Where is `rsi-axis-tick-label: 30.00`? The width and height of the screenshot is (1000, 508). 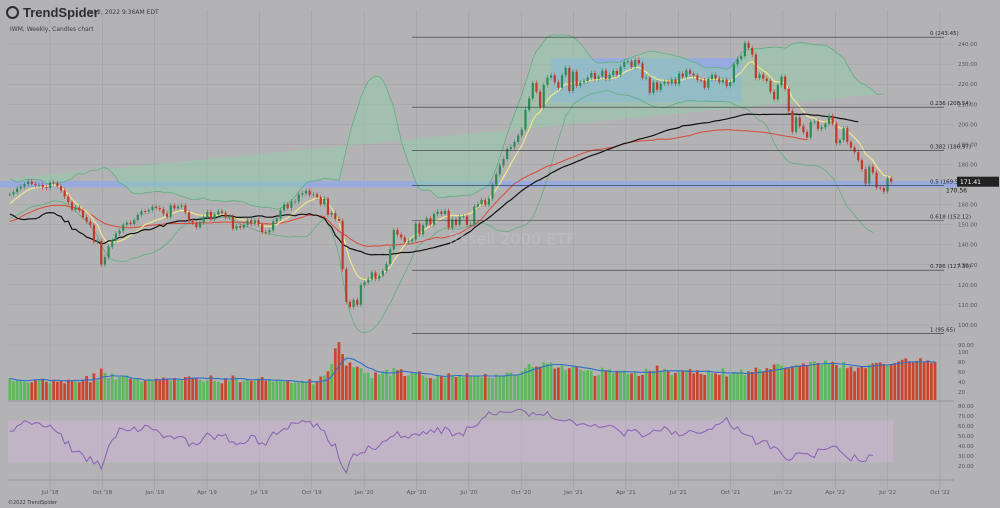
rsi-axis-tick-label: 30.00 is located at coordinates (966, 457).